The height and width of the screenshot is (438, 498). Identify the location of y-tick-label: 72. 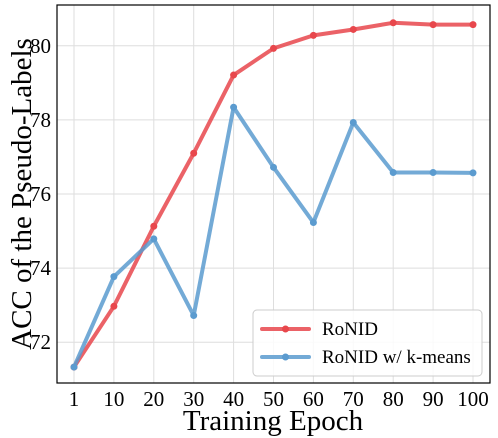
(40, 342).